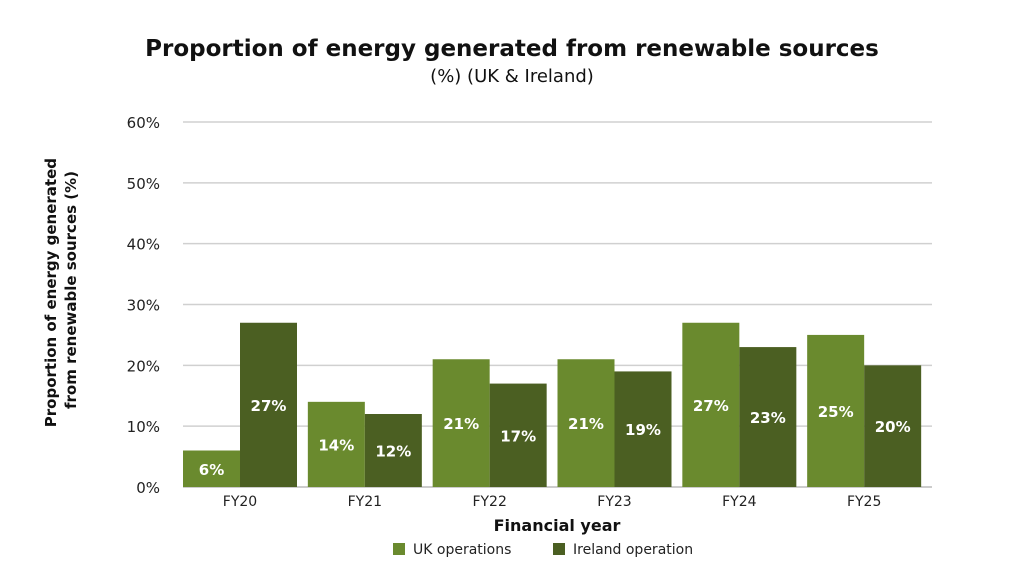 This screenshot has height=588, width=1024. Describe the element at coordinates (143, 366) in the screenshot. I see `y-tick-label: 20%` at that location.